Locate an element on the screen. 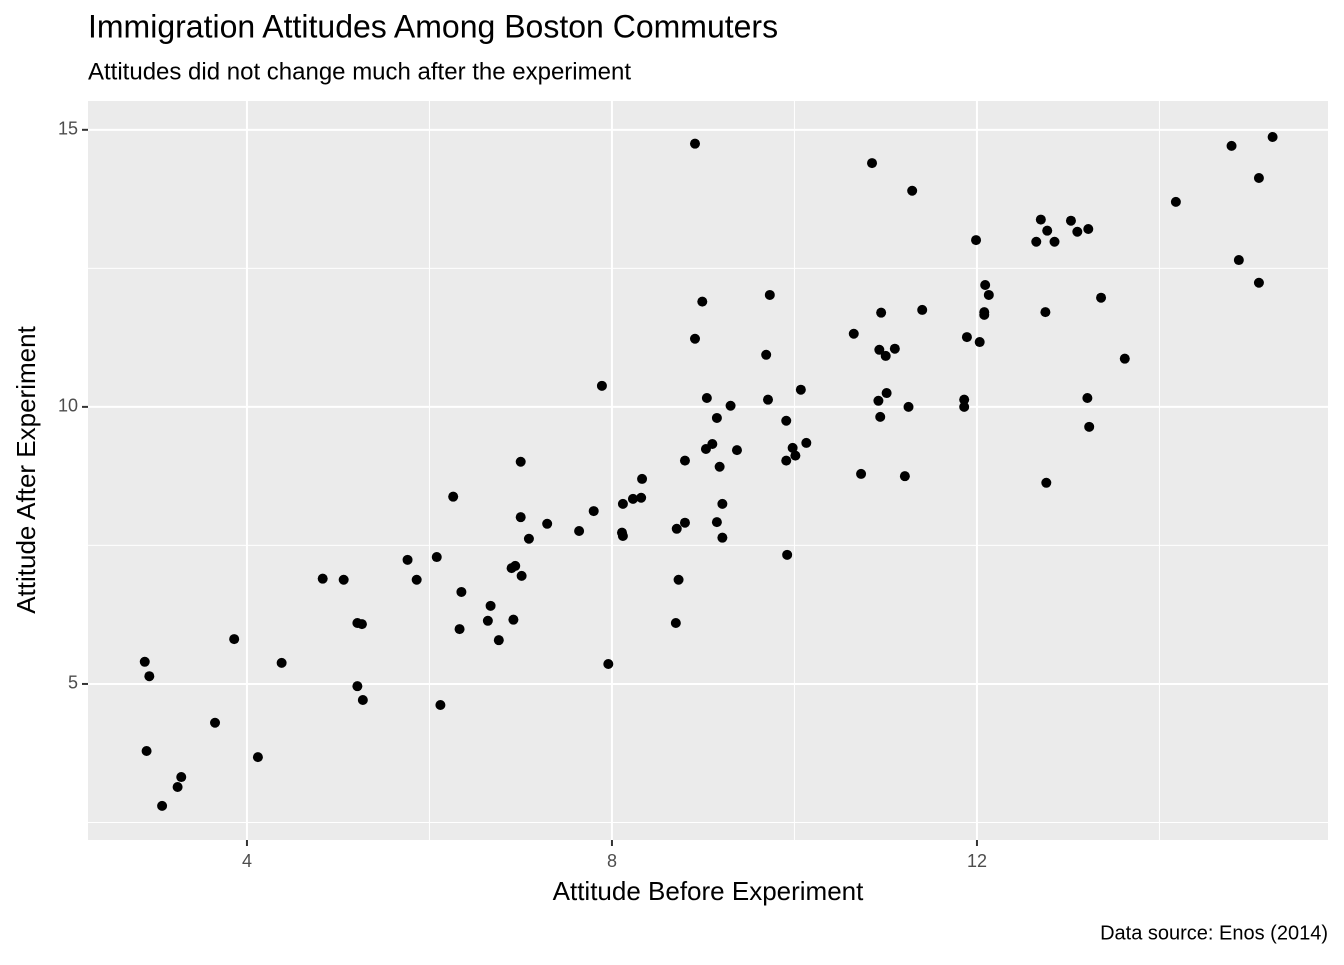  y-axis-title: Attitude After Experiment is located at coordinates (26, 469).